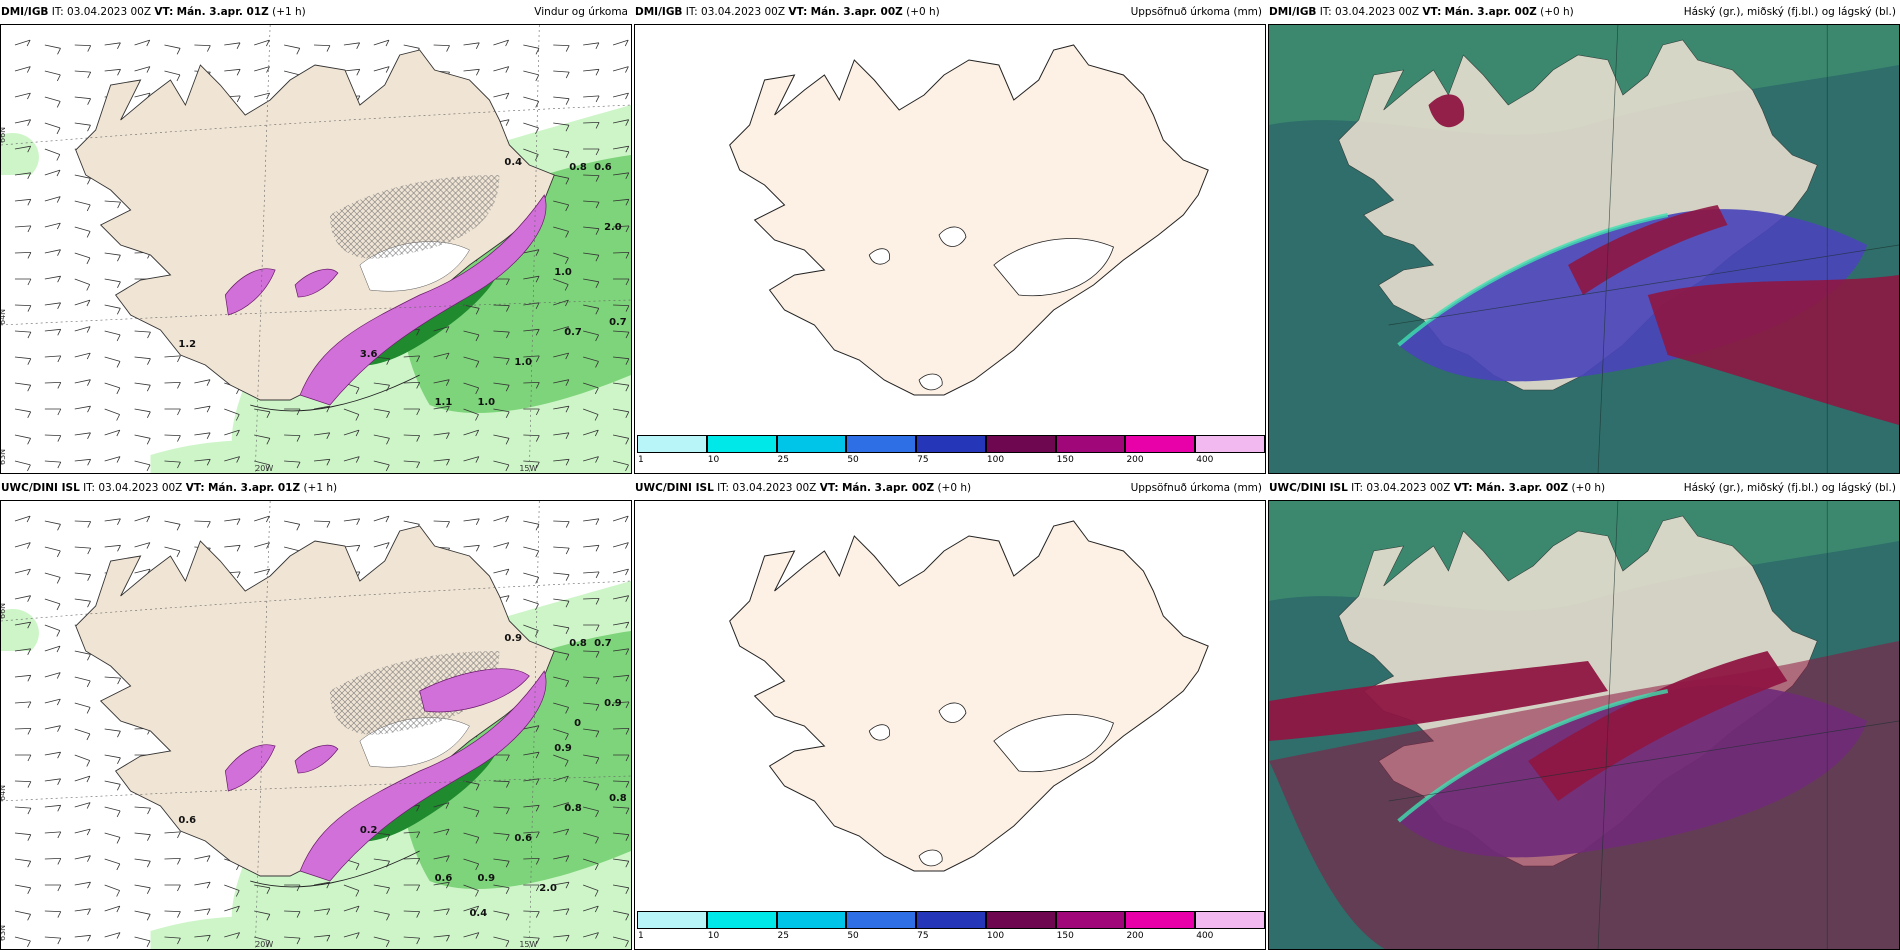  I want to click on precip-value-label: 1.1, so click(444, 402).